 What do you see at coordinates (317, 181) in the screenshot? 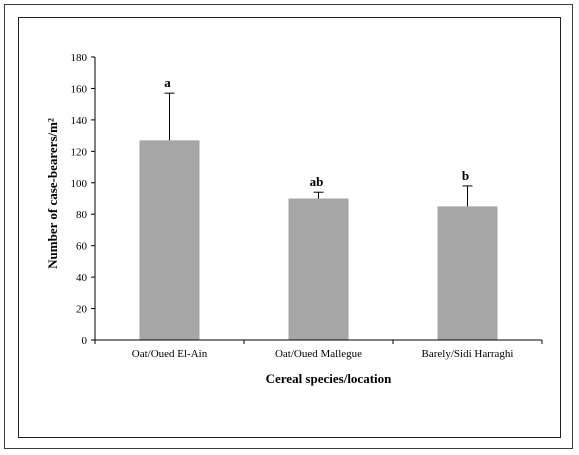
I see `significance-letter-2: ab` at bounding box center [317, 181].